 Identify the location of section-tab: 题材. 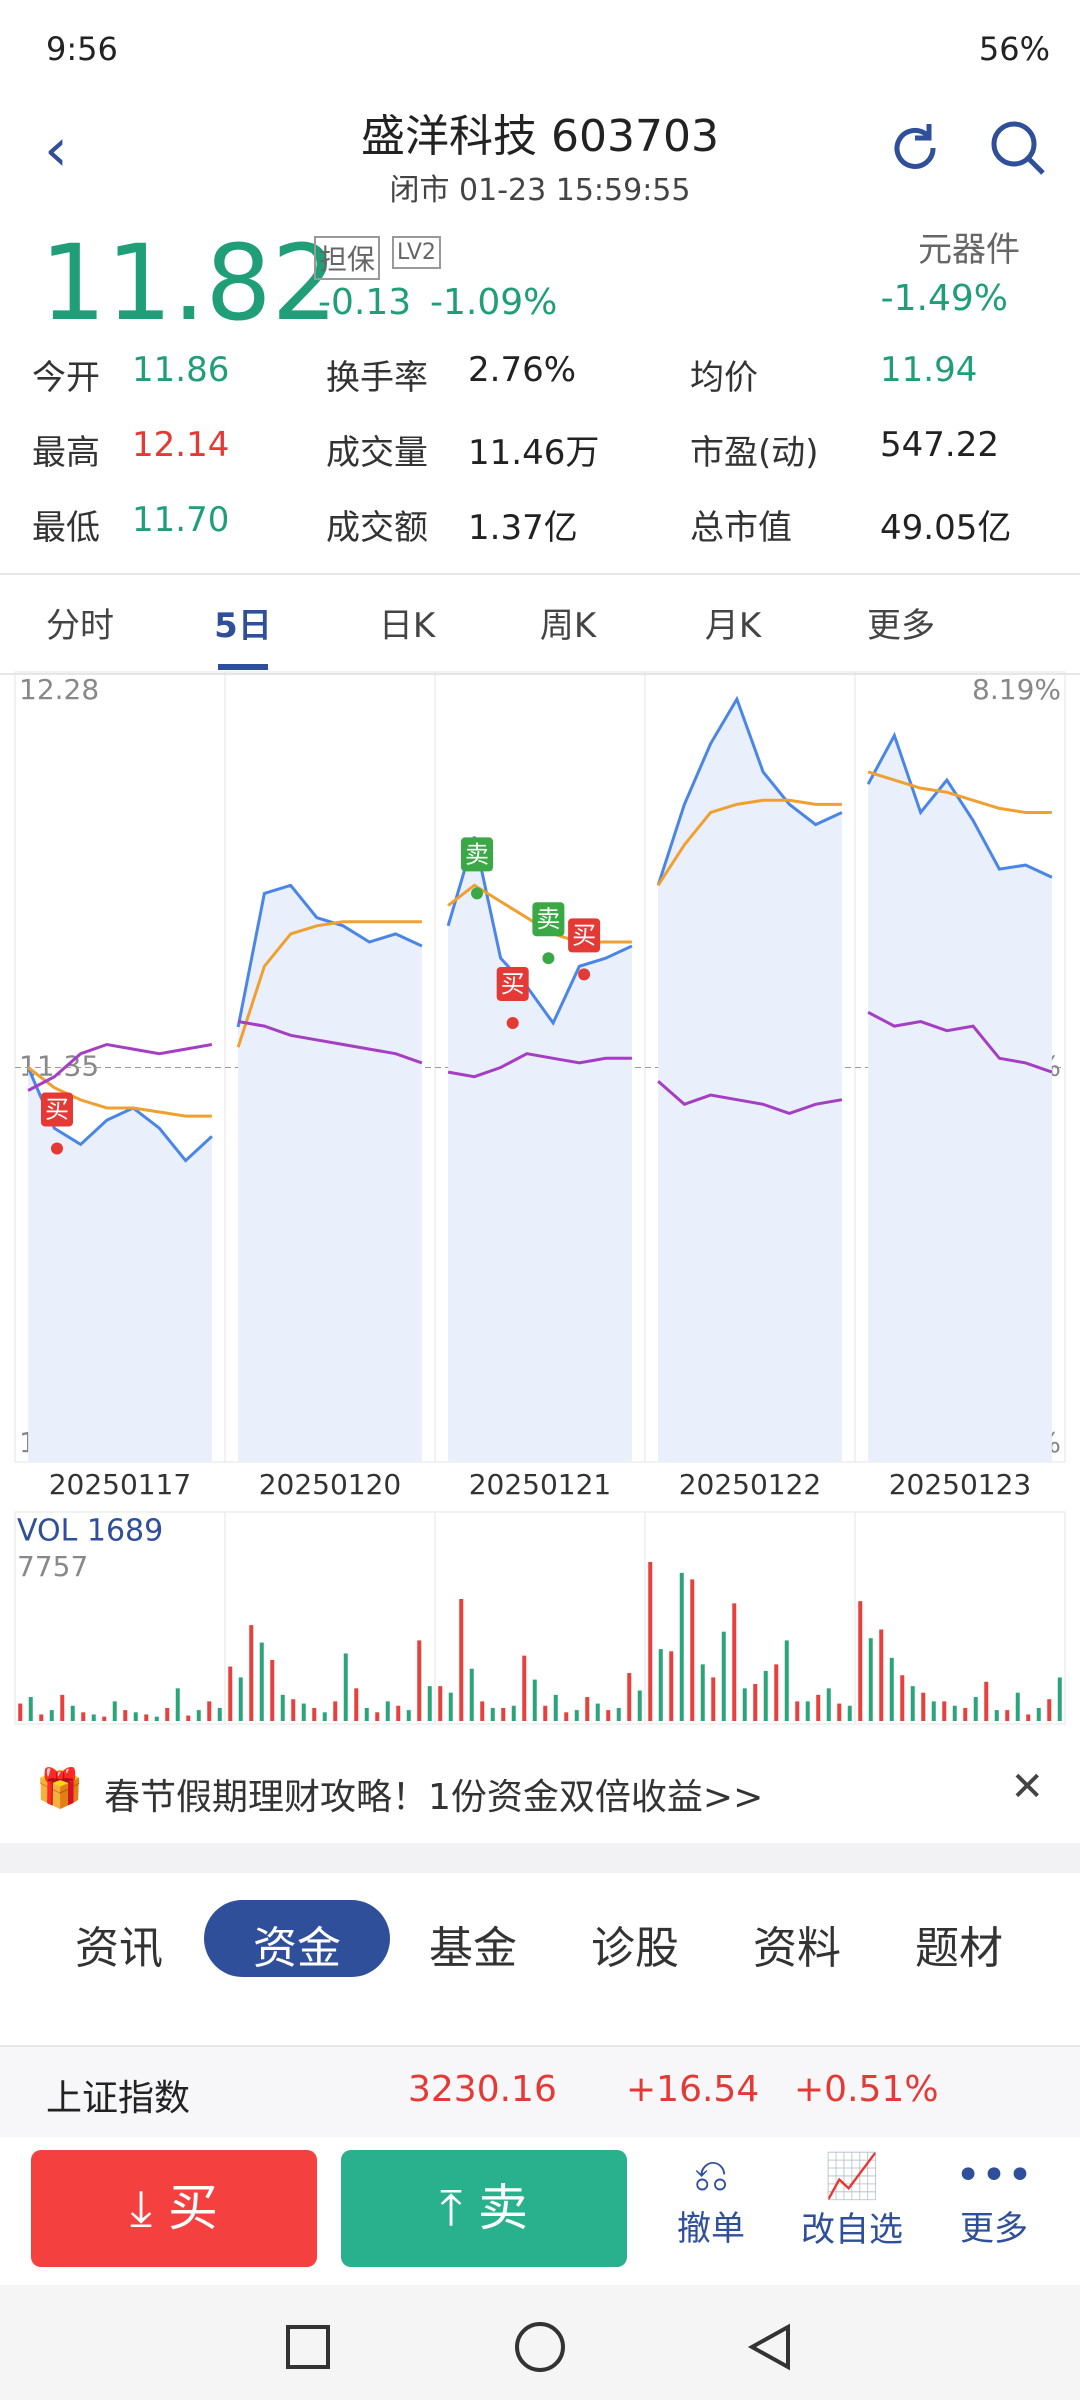
(959, 1948).